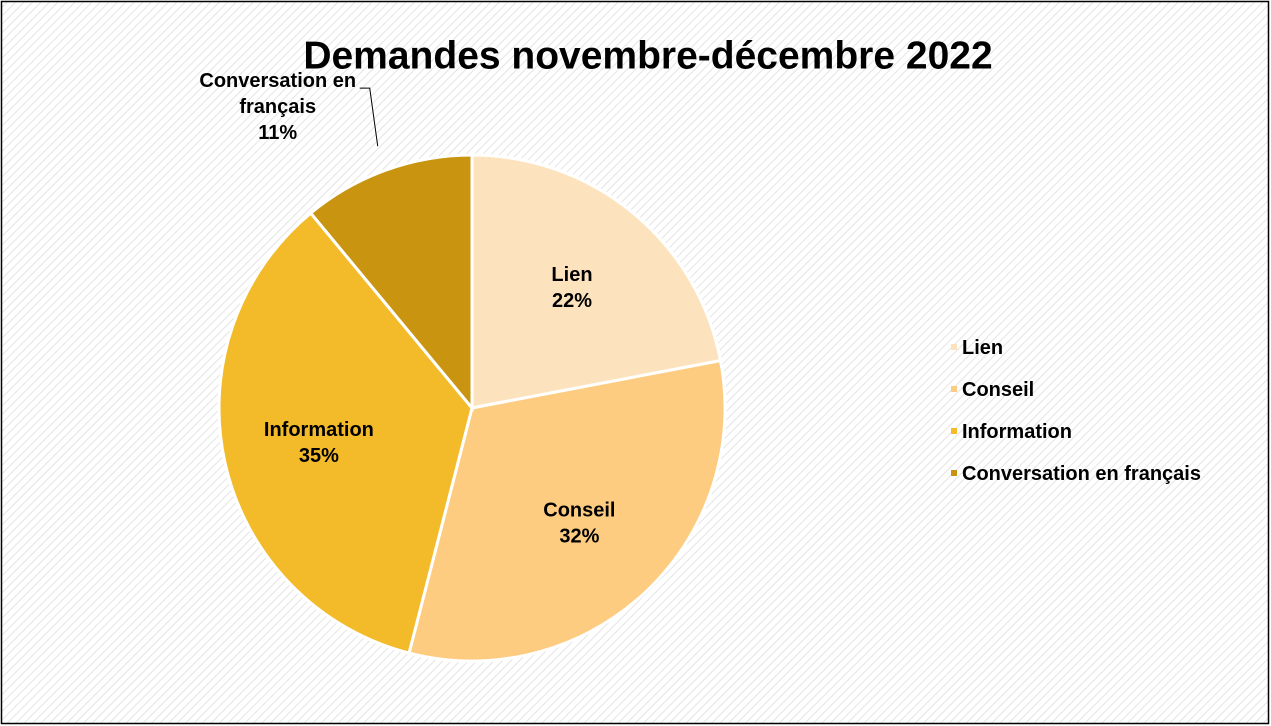 This screenshot has width=1271, height=726. What do you see at coordinates (579, 510) in the screenshot?
I see `data-label-line: Conseil` at bounding box center [579, 510].